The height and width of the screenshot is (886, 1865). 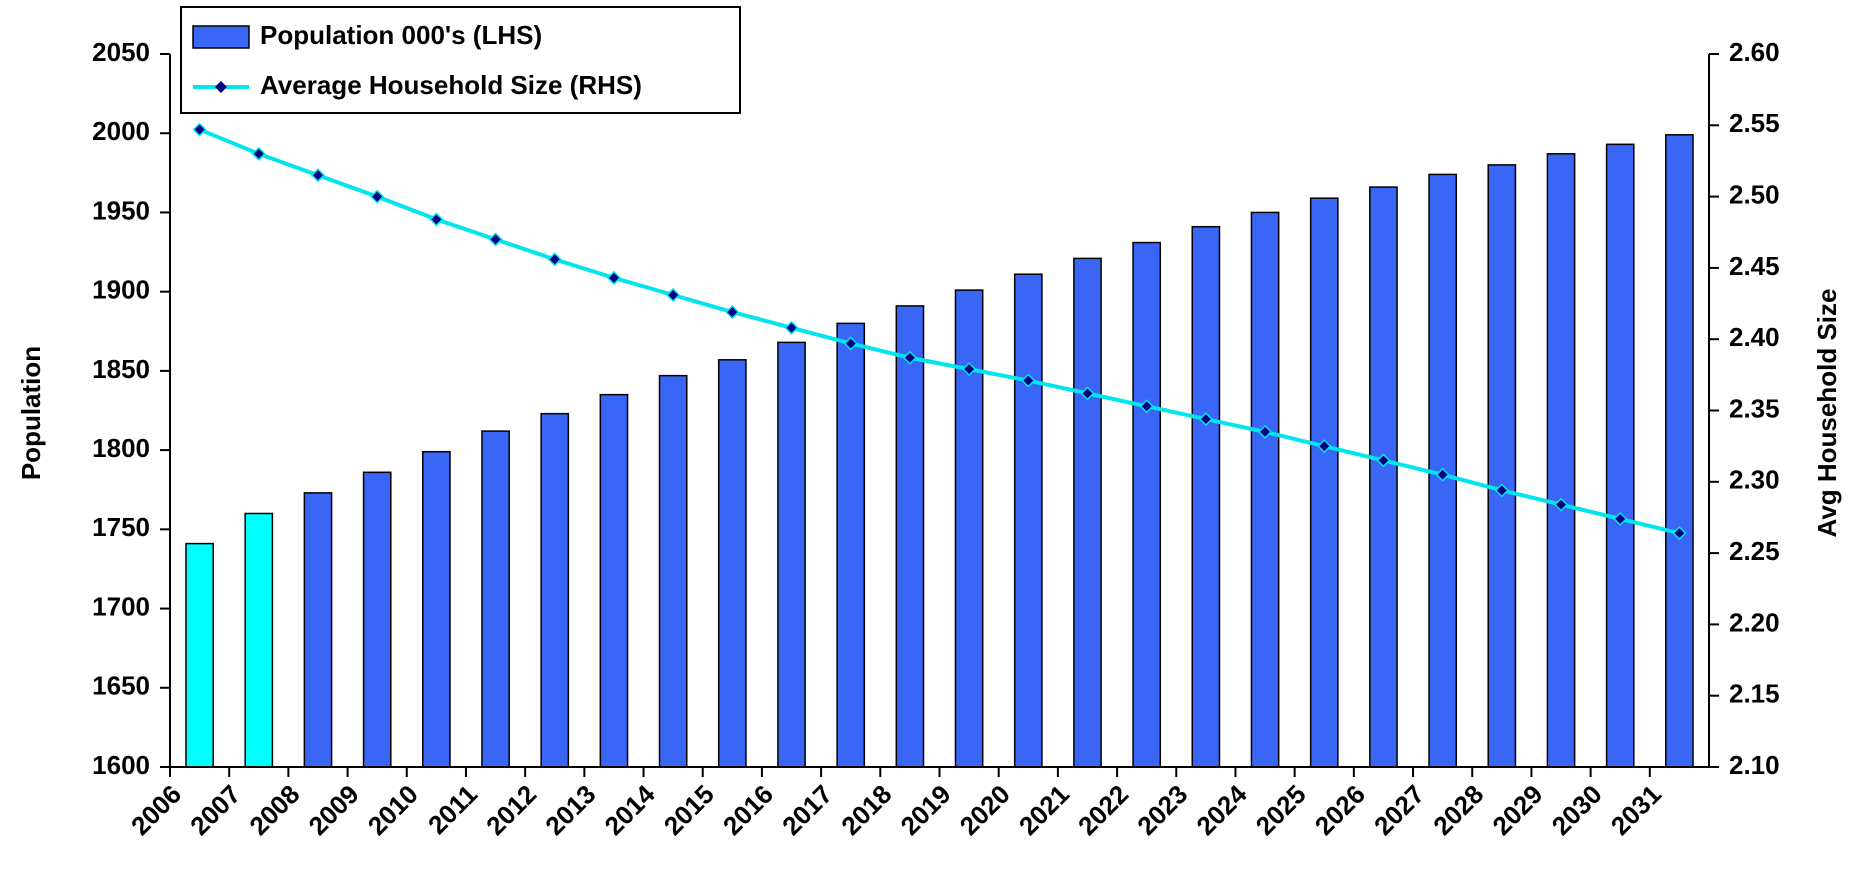 What do you see at coordinates (511, 810) in the screenshot?
I see `x-tick-label: 2012` at bounding box center [511, 810].